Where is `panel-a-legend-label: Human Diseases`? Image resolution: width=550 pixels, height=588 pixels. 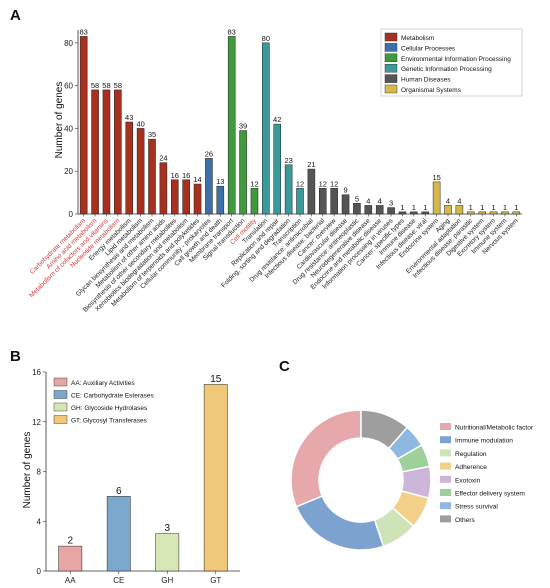
panel-a-legend-label: Human Diseases is located at coordinates (426, 80).